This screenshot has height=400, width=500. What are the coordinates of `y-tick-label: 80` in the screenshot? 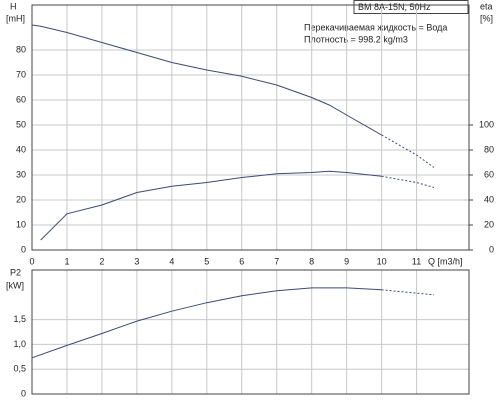 It's located at (21, 49).